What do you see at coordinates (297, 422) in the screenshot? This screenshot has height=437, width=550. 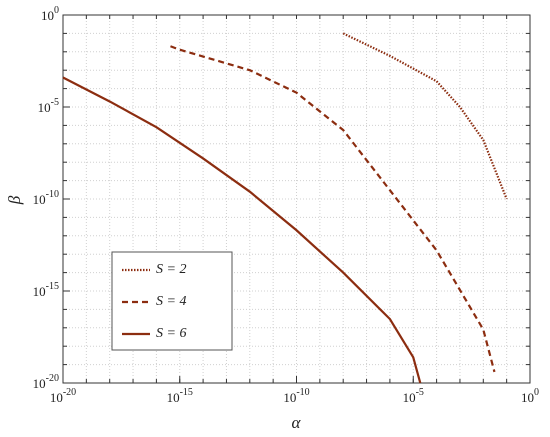 I see `x-axis-label: α` at bounding box center [297, 422].